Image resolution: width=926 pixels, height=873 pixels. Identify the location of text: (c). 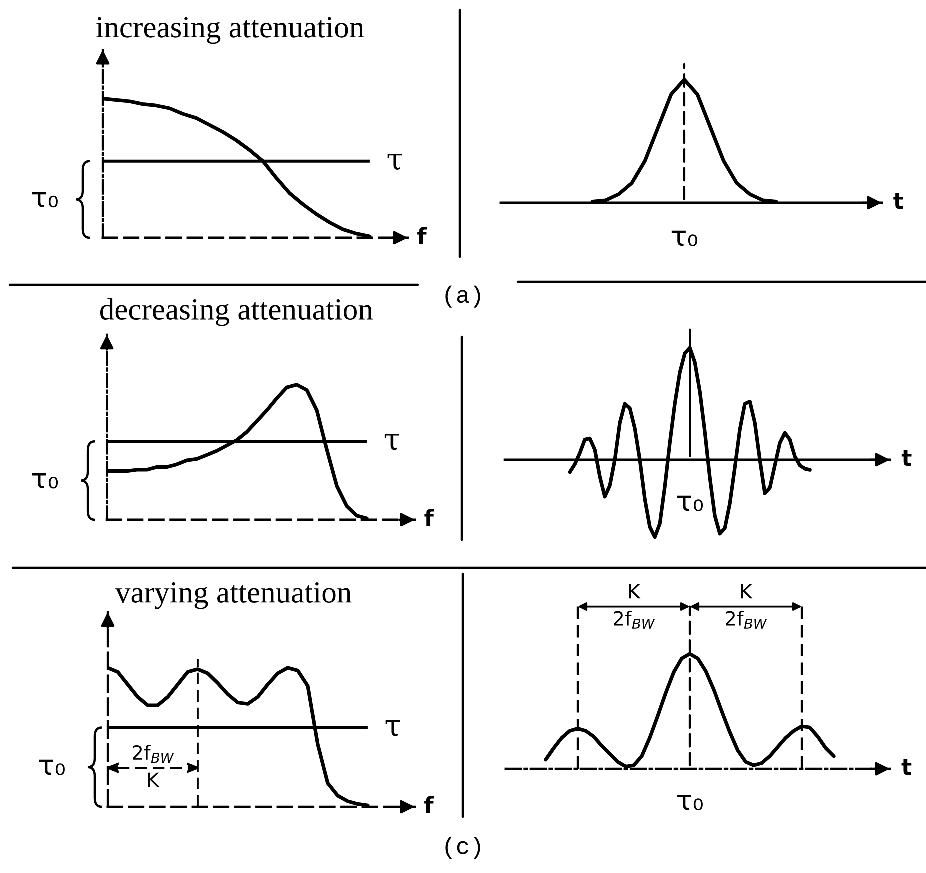
(463, 848).